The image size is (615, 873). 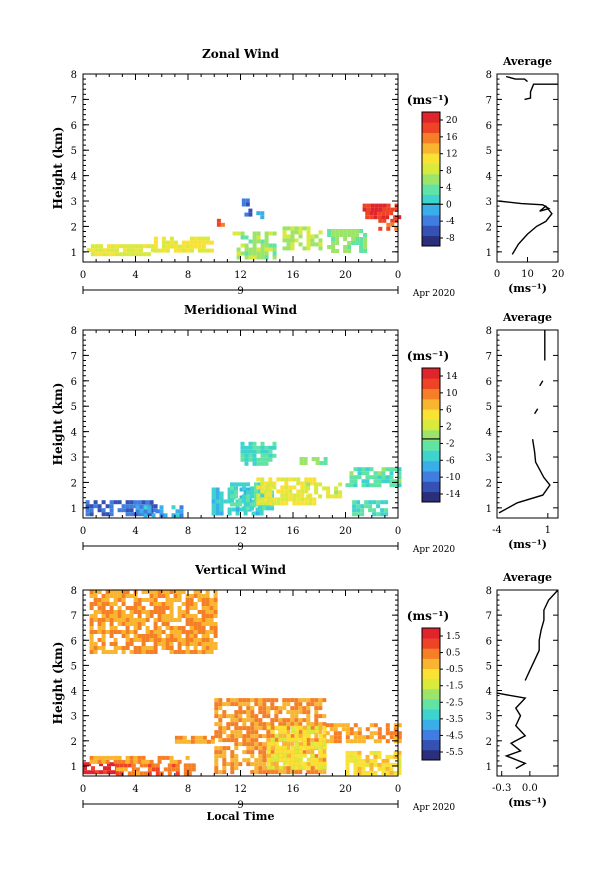 What do you see at coordinates (558, 274) in the screenshot?
I see `avg-x-tick-label: 20` at bounding box center [558, 274].